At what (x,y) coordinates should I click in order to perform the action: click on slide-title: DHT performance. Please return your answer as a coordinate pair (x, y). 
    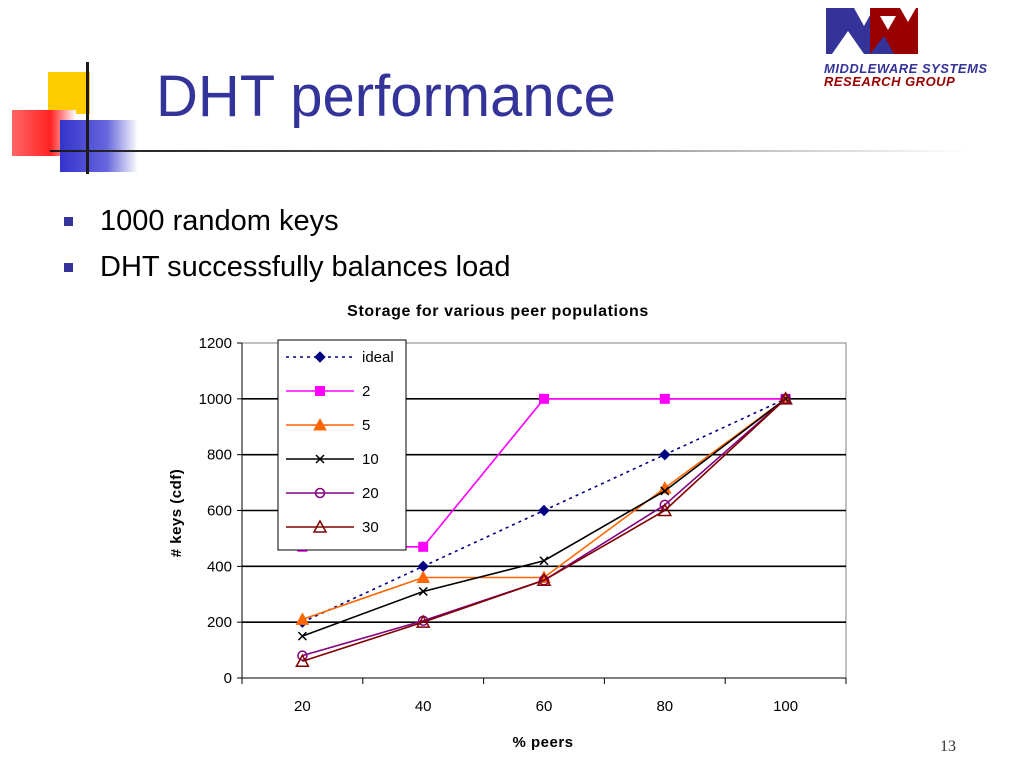
    Looking at the image, I should click on (386, 96).